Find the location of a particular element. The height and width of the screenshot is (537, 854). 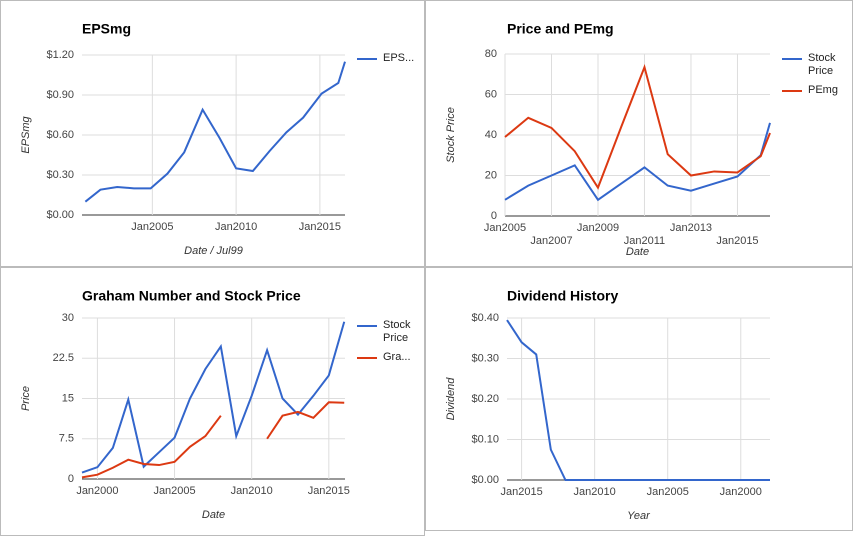

y-axis-label: Dividend is located at coordinates (451, 399).